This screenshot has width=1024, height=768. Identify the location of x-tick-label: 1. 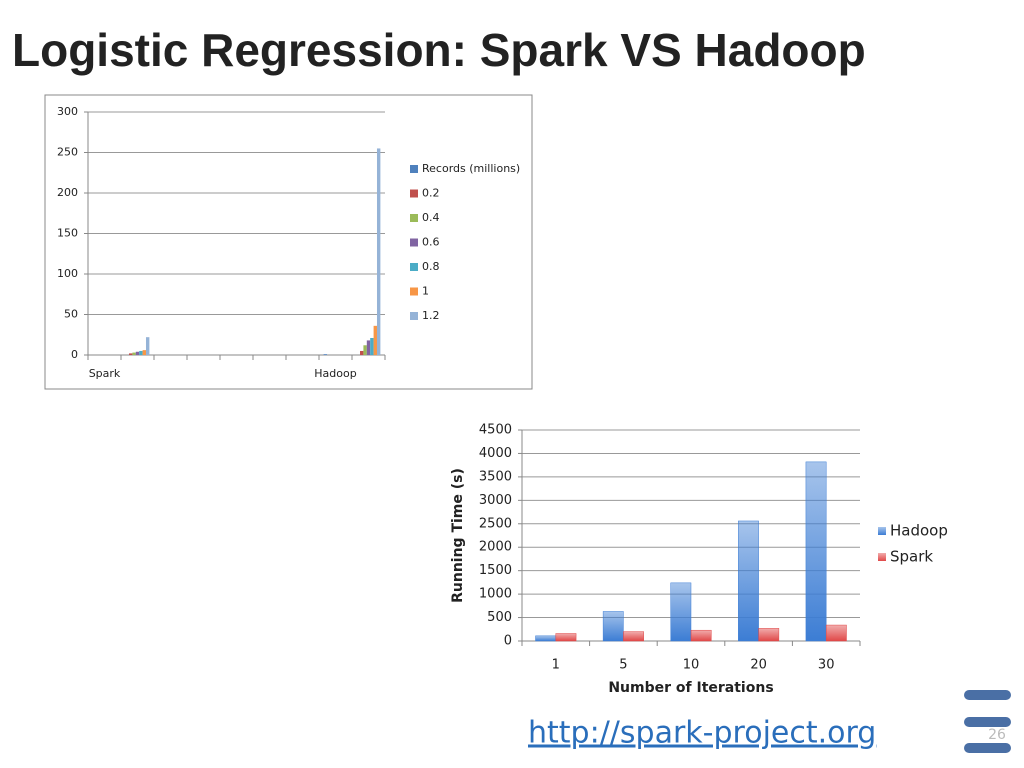
(556, 665).